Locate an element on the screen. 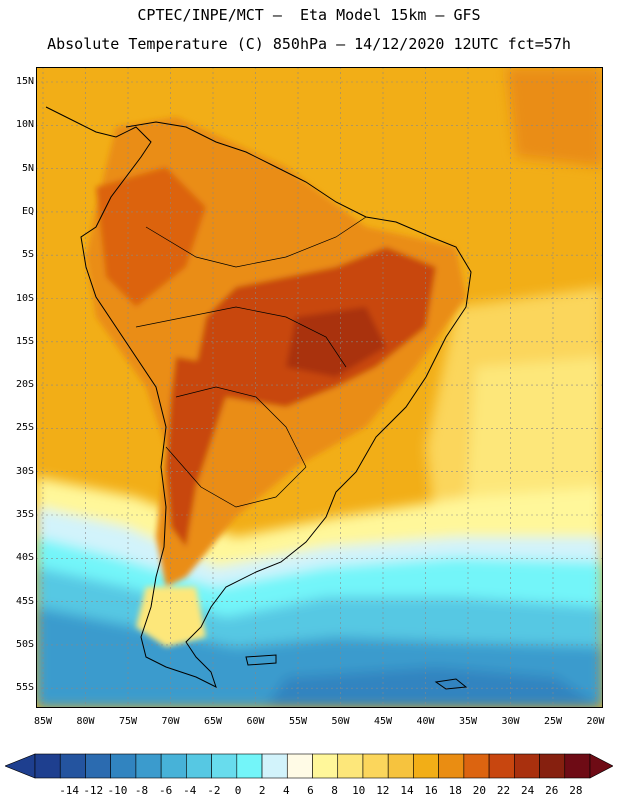 Image resolution: width=618 pixels, height=800 pixels. colorbar-label: -4 is located at coordinates (190, 790).